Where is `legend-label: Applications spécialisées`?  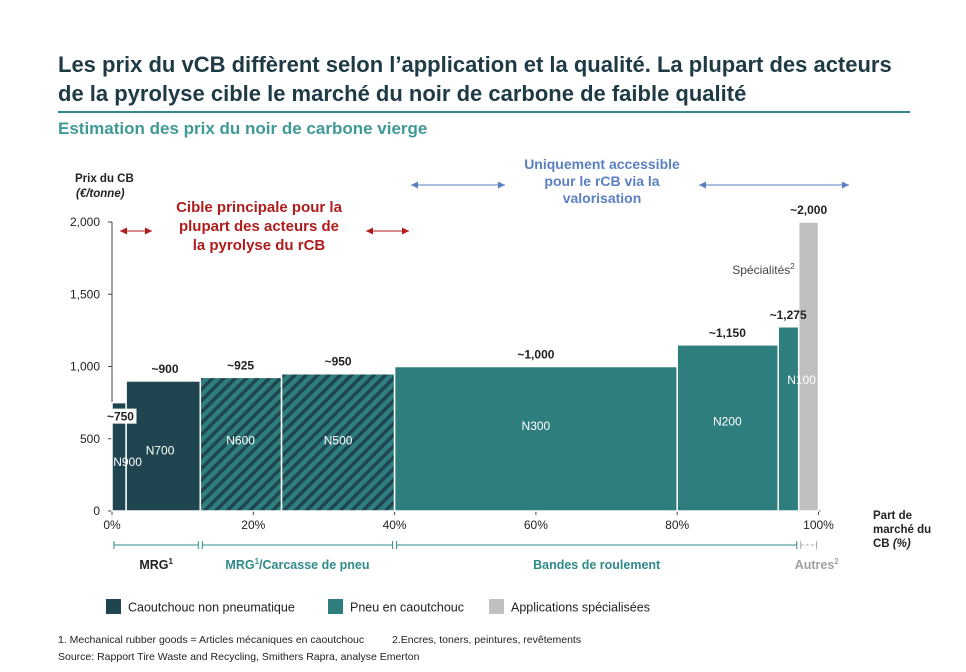
legend-label: Applications spécialisées is located at coordinates (580, 608).